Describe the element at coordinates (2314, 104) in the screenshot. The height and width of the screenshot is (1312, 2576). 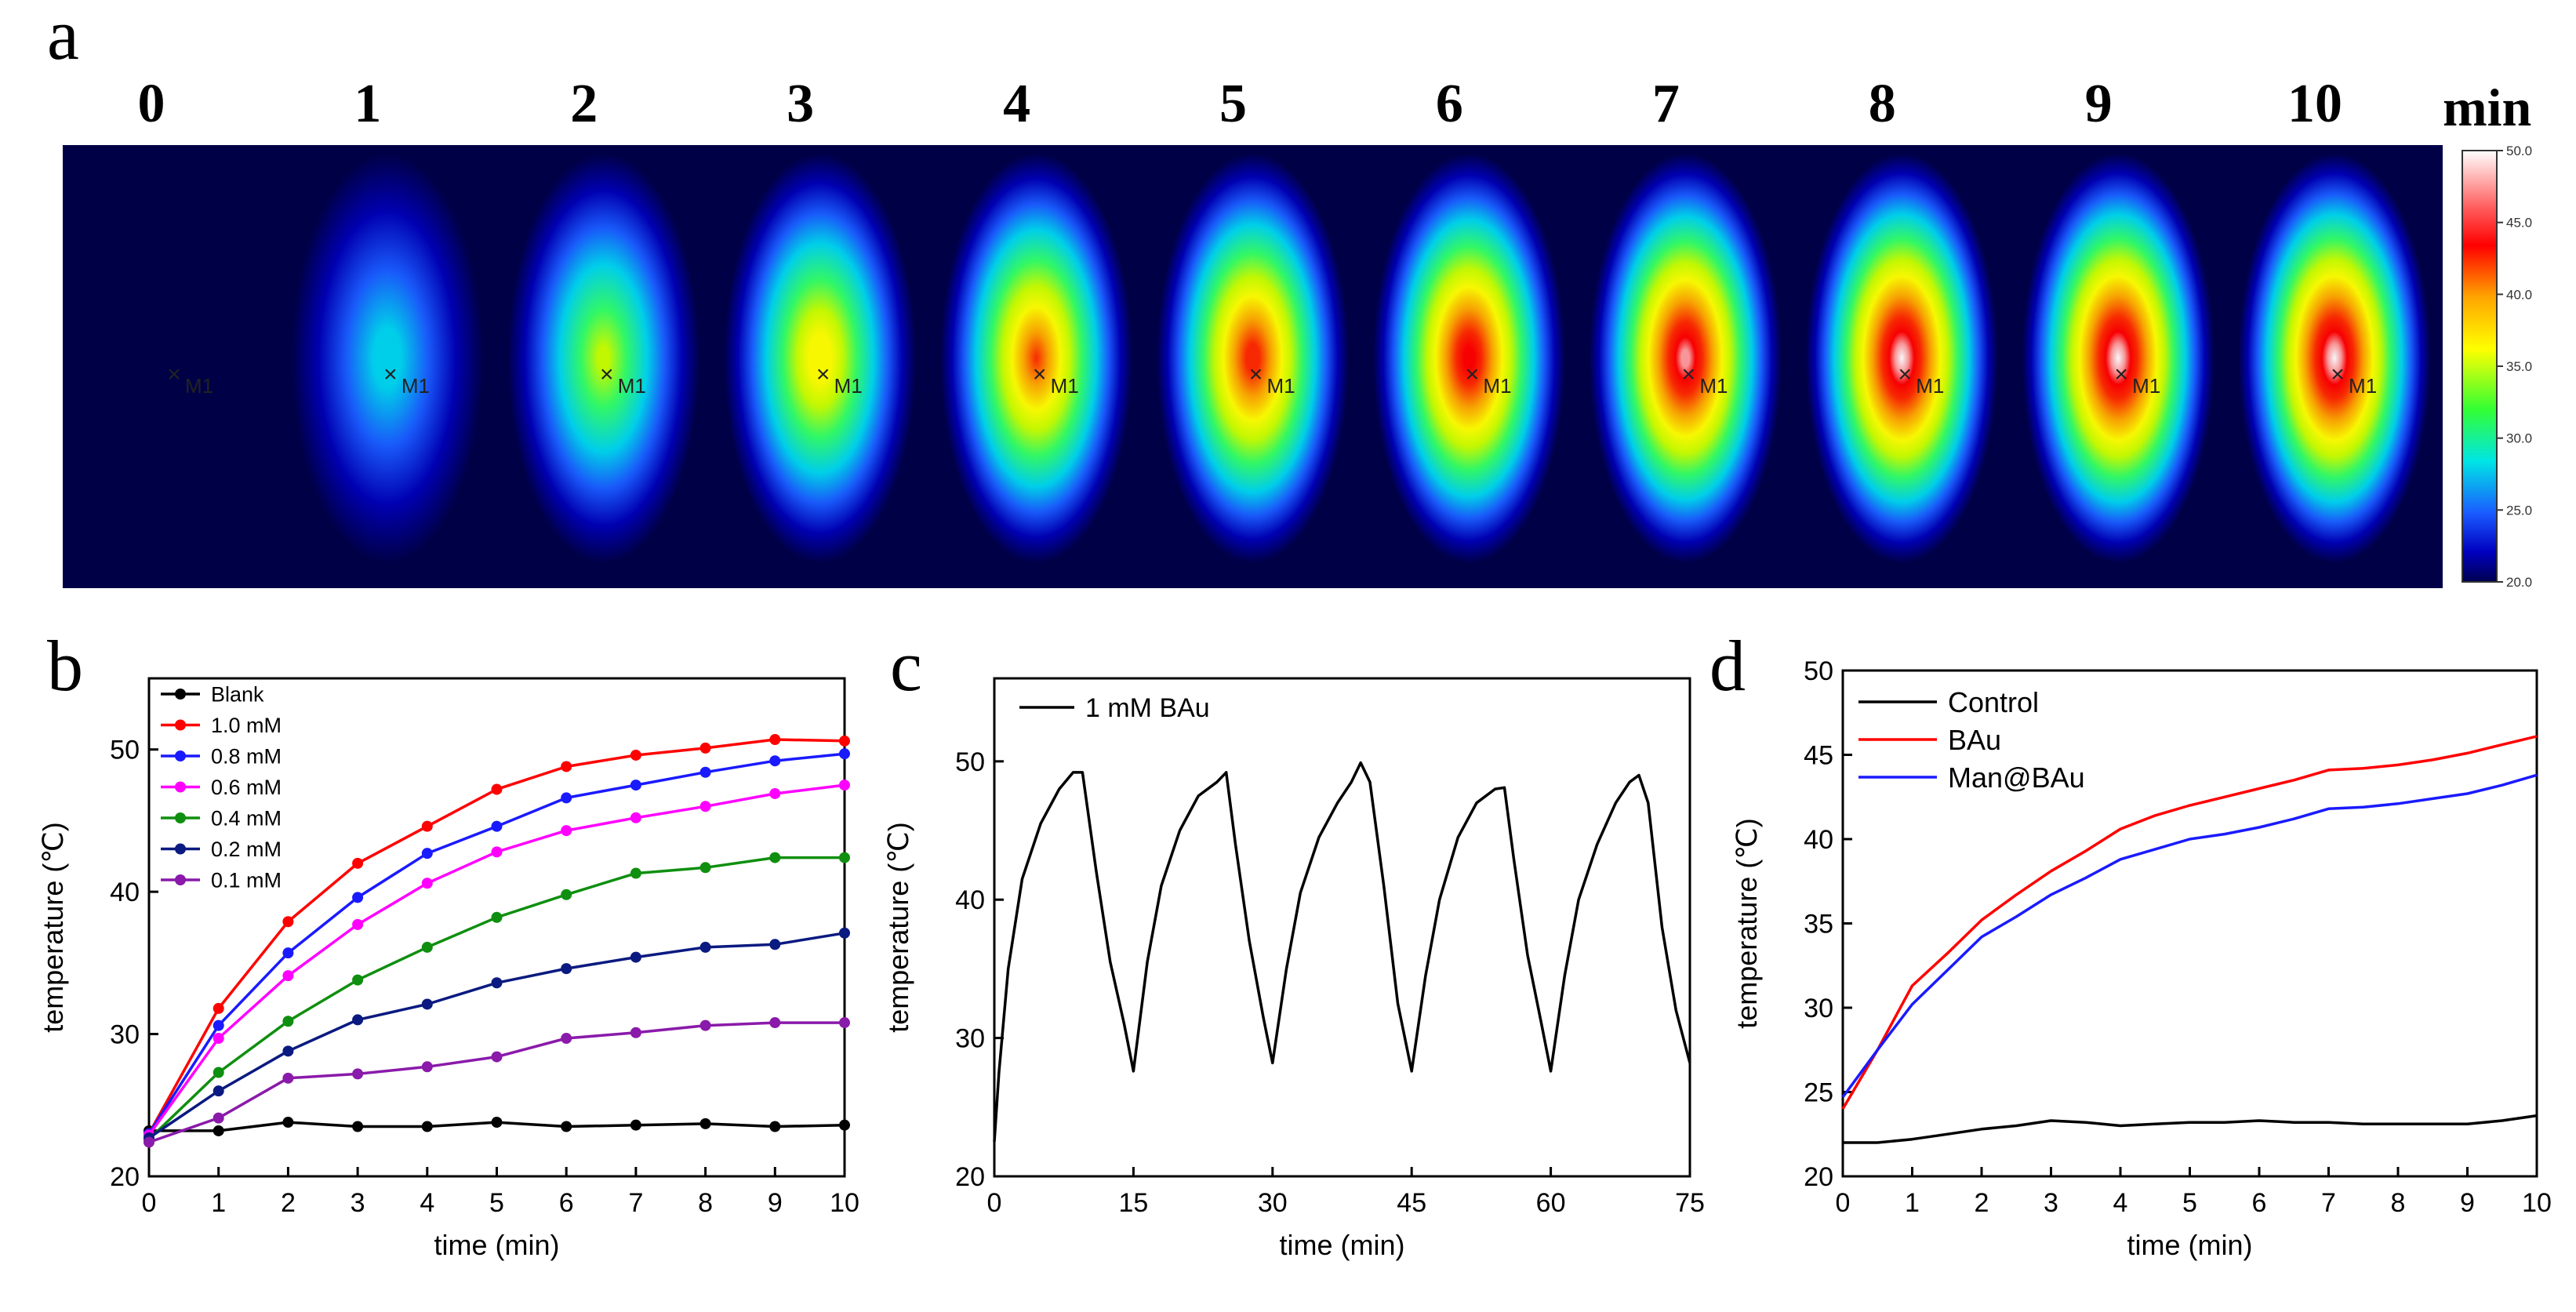
I see `time-label-10: 10` at that location.